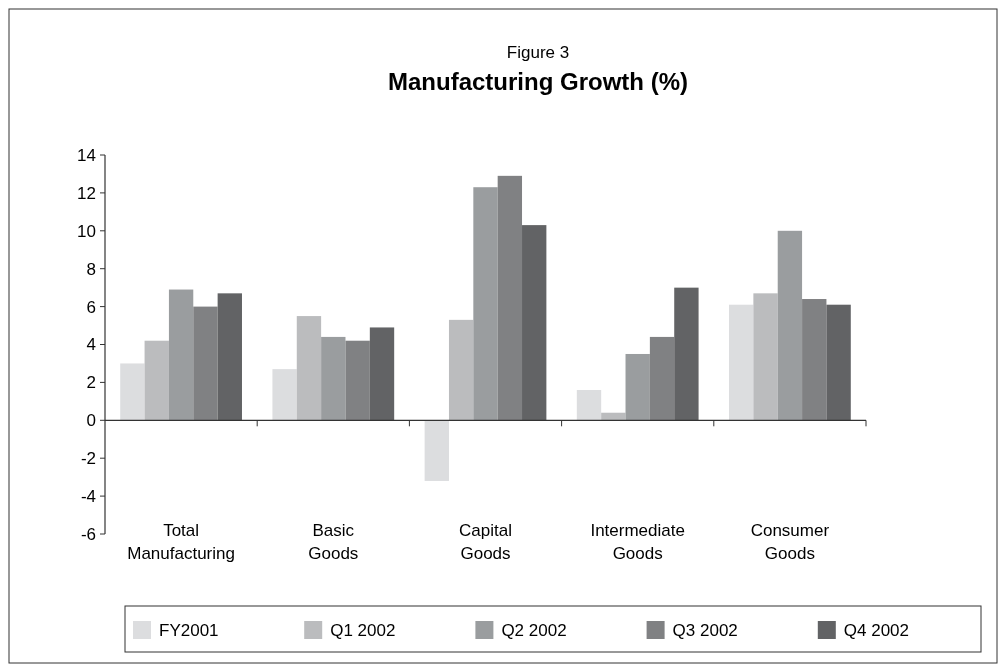 The image size is (1006, 672). Describe the element at coordinates (363, 630) in the screenshot. I see `legend-label: Q1 2002` at that location.